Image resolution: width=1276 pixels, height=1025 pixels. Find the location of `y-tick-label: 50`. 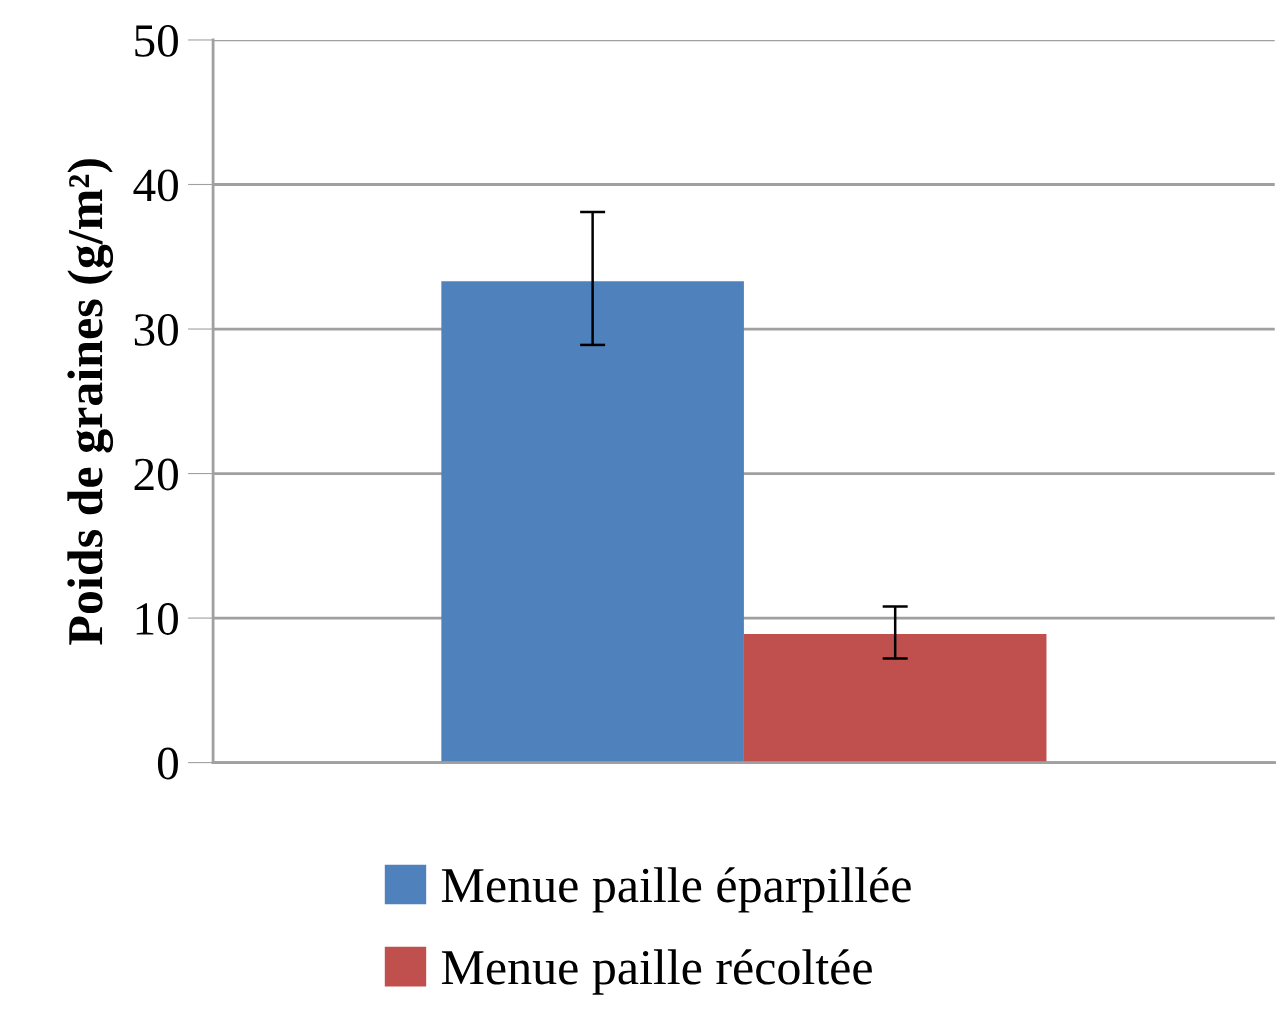

y-tick-label: 50 is located at coordinates (156, 40).